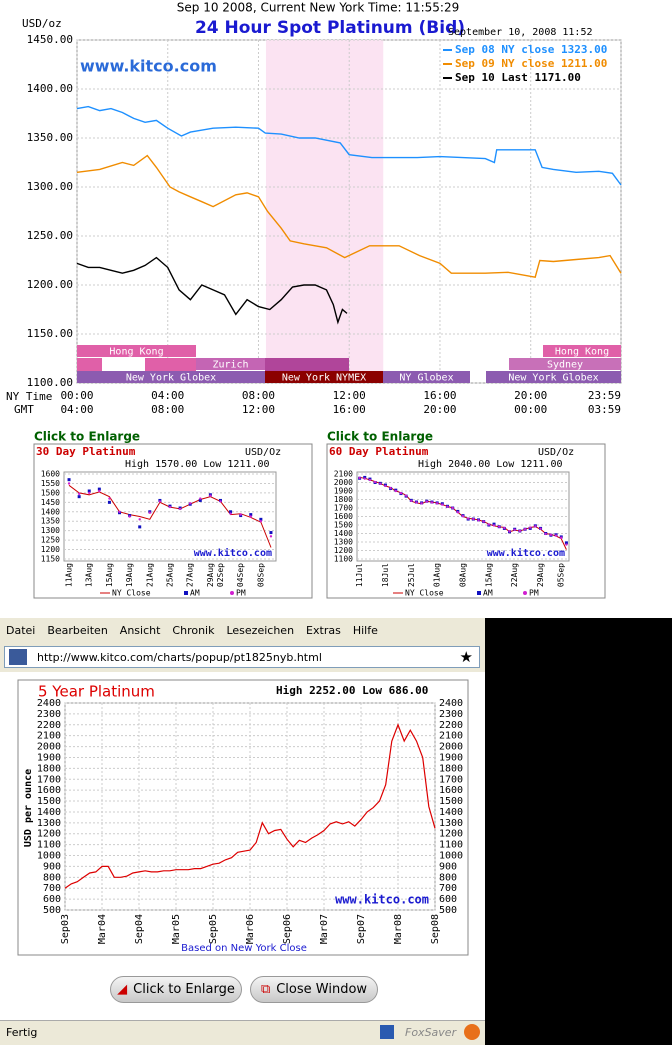 Image resolution: width=672 pixels, height=1045 pixels. I want to click on session-label: New York Globex, so click(553, 378).